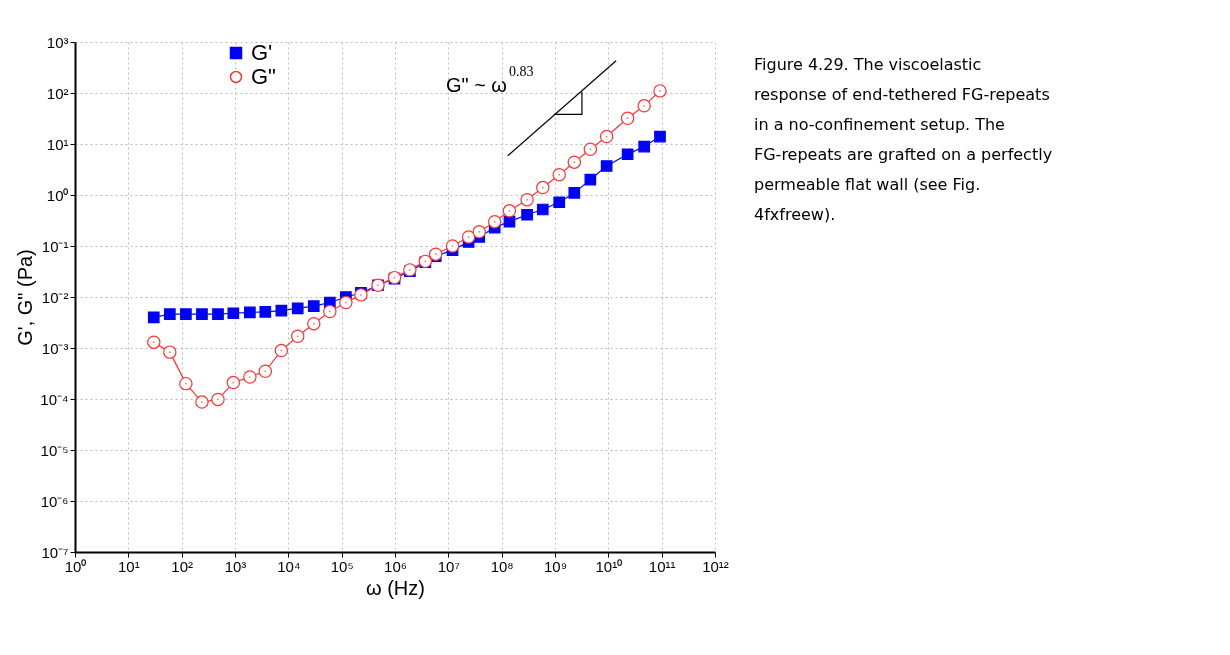 The image size is (1230, 655). Describe the element at coordinates (903, 139) in the screenshot. I see `caption: Figure 4.29. The viscoelastic response of end-tethered FG-repeats in a no-confinement setup. The FG-repeats are grafted on a perfectly permeable flat wall (see Fig. 4fxfreew).` at that location.